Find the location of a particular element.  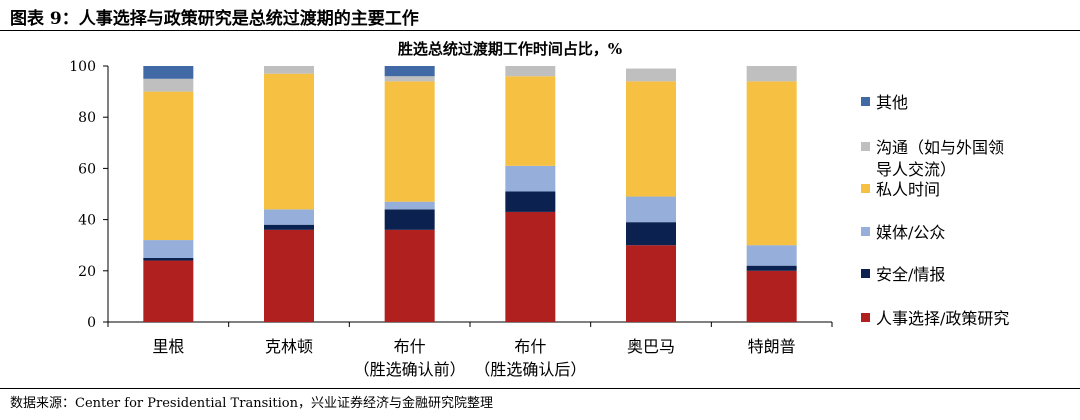

legend-label: 私人时间 is located at coordinates (908, 189).